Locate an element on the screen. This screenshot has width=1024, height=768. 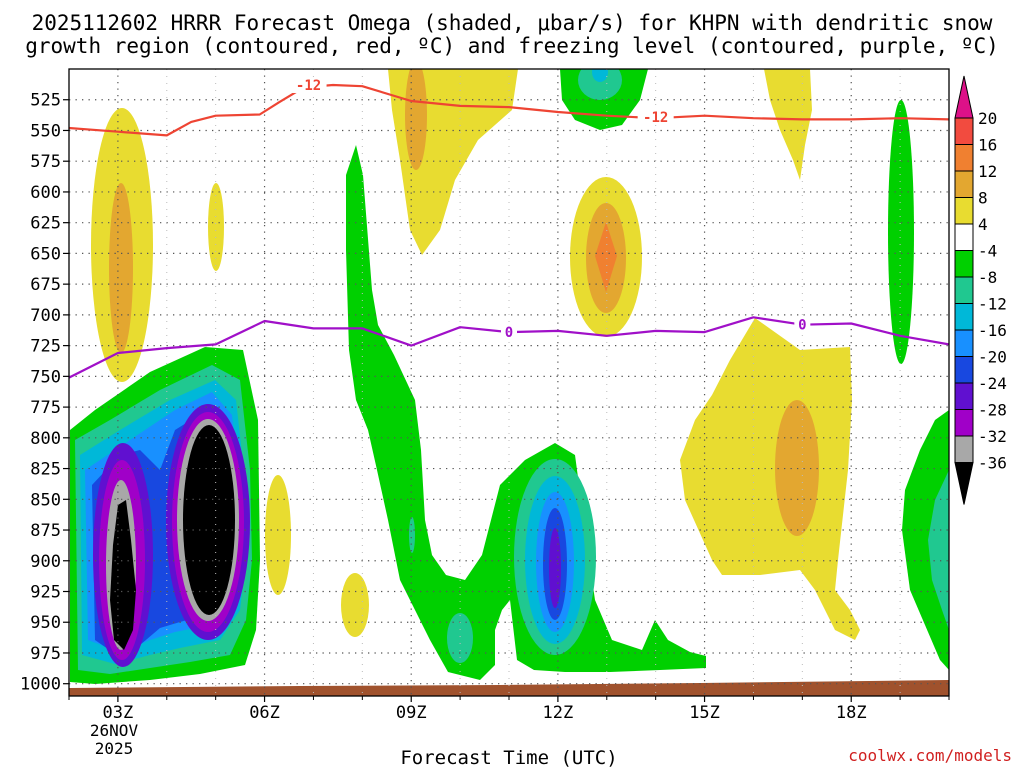
x-tick-label: 03Z is located at coordinates (118, 713).